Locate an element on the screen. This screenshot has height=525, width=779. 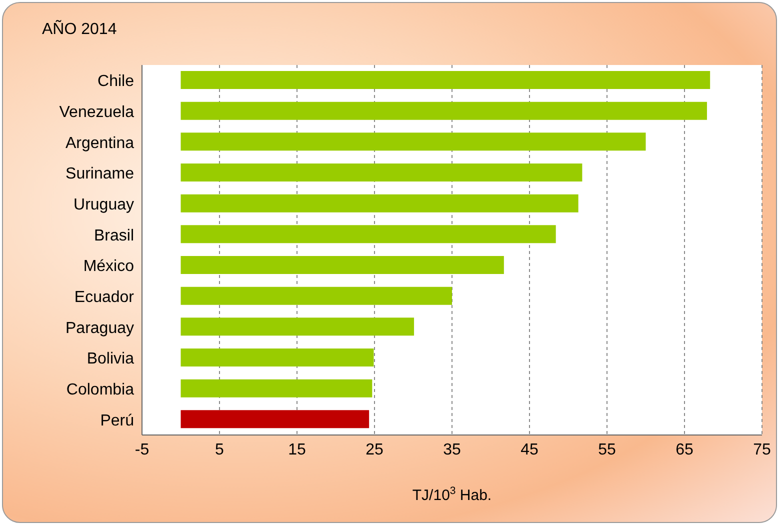
y-tick-label: Chile is located at coordinates (116, 81).